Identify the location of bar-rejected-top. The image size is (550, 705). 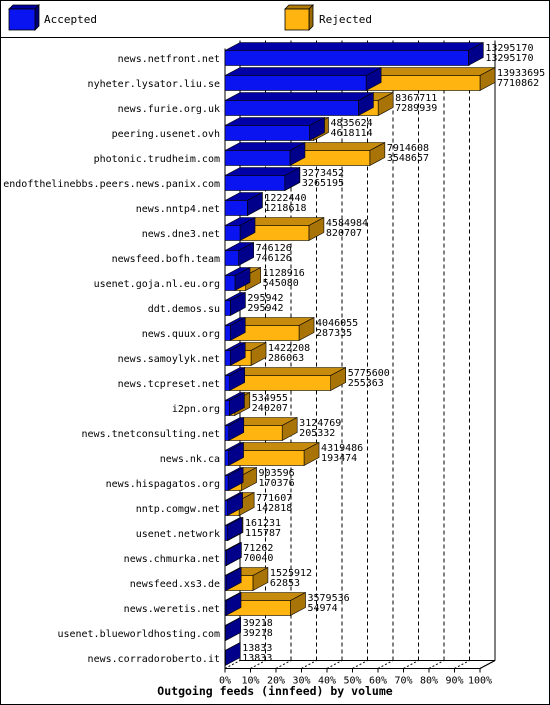
(287, 371).